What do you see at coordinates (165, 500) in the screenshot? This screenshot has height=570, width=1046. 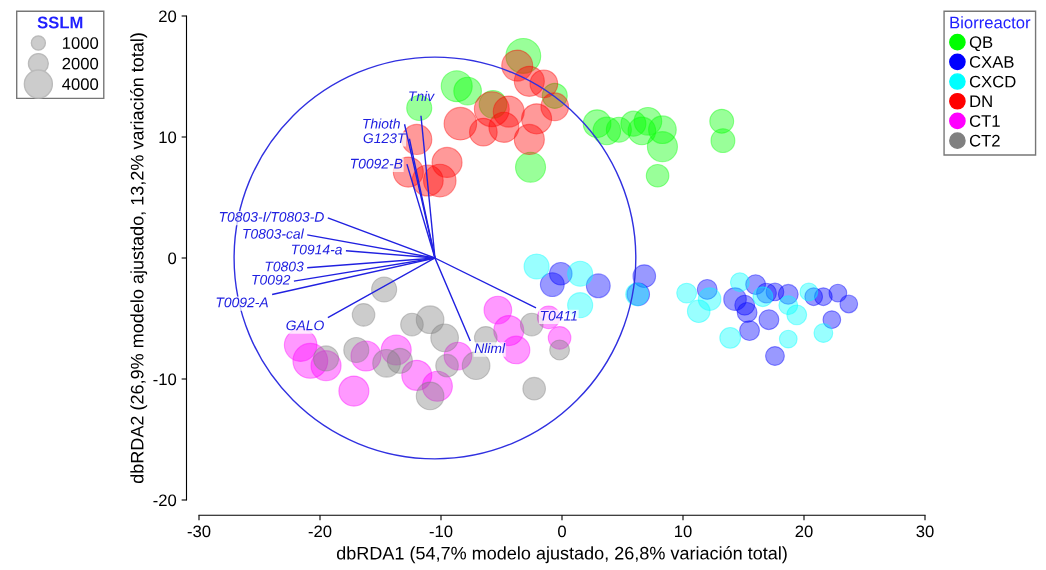 I see `y-tick-label: -20` at bounding box center [165, 500].